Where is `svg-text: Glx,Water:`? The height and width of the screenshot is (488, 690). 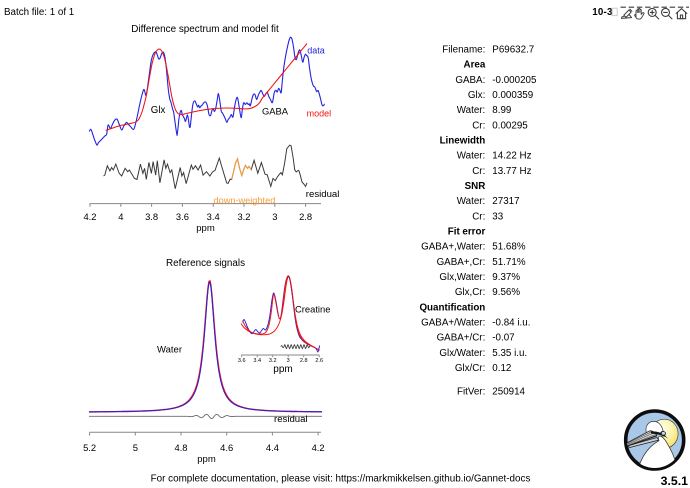 svg-text: Glx,Water: is located at coordinates (462, 277).